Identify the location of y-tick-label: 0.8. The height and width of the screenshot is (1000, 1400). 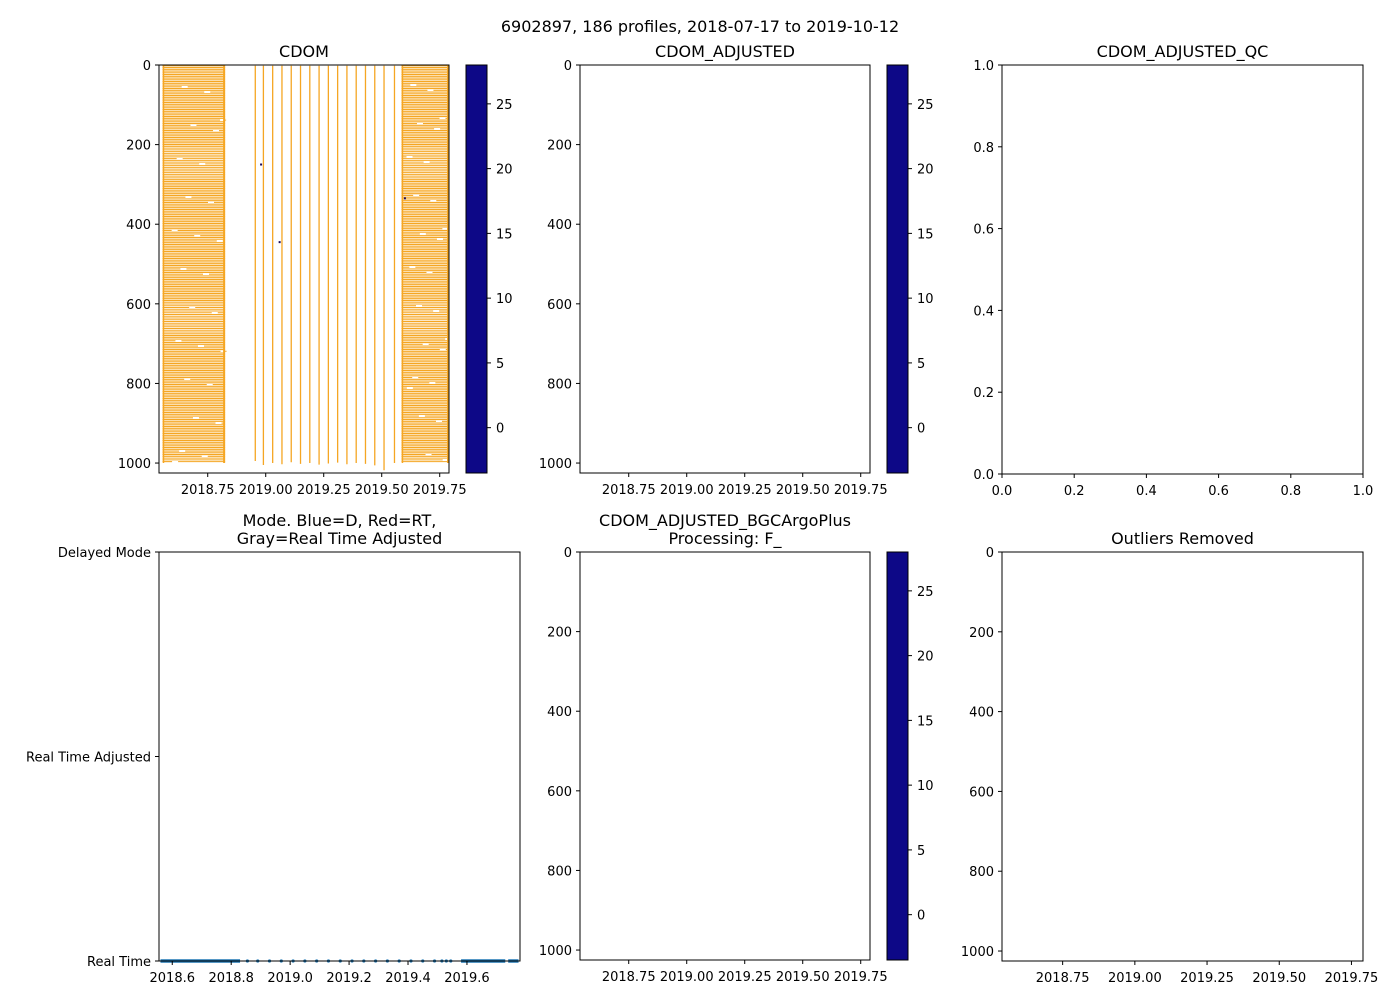
(983, 148).